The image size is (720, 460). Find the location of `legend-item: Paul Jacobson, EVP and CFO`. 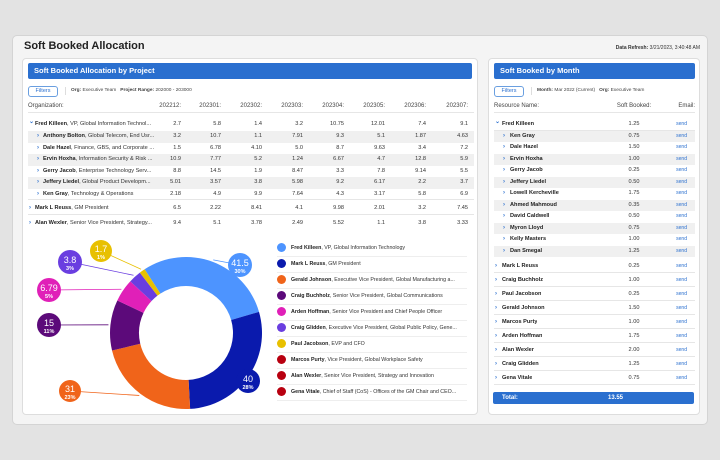

legend-item: Paul Jacobson, EVP and CFO is located at coordinates (372, 344).